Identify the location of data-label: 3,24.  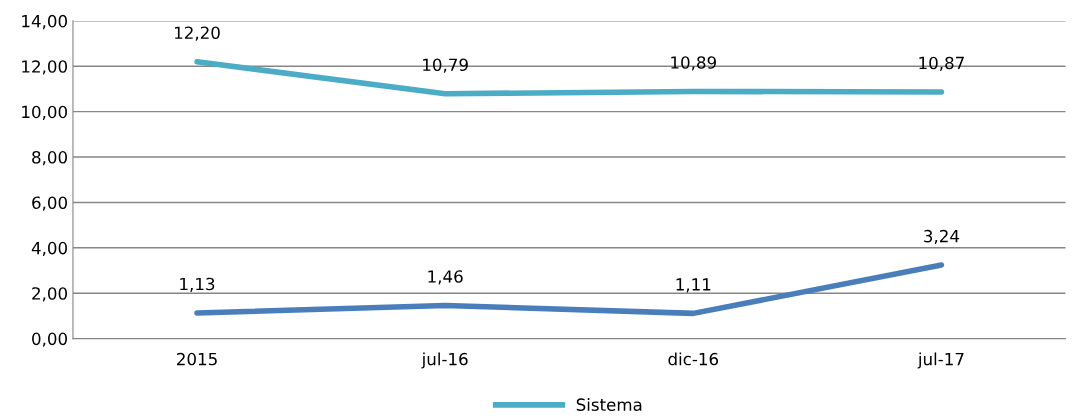
(942, 237).